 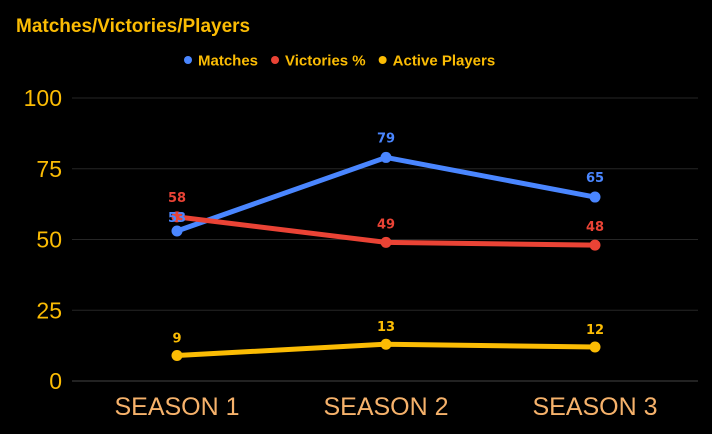 What do you see at coordinates (49, 240) in the screenshot?
I see `y-tick-label-50: 50` at bounding box center [49, 240].